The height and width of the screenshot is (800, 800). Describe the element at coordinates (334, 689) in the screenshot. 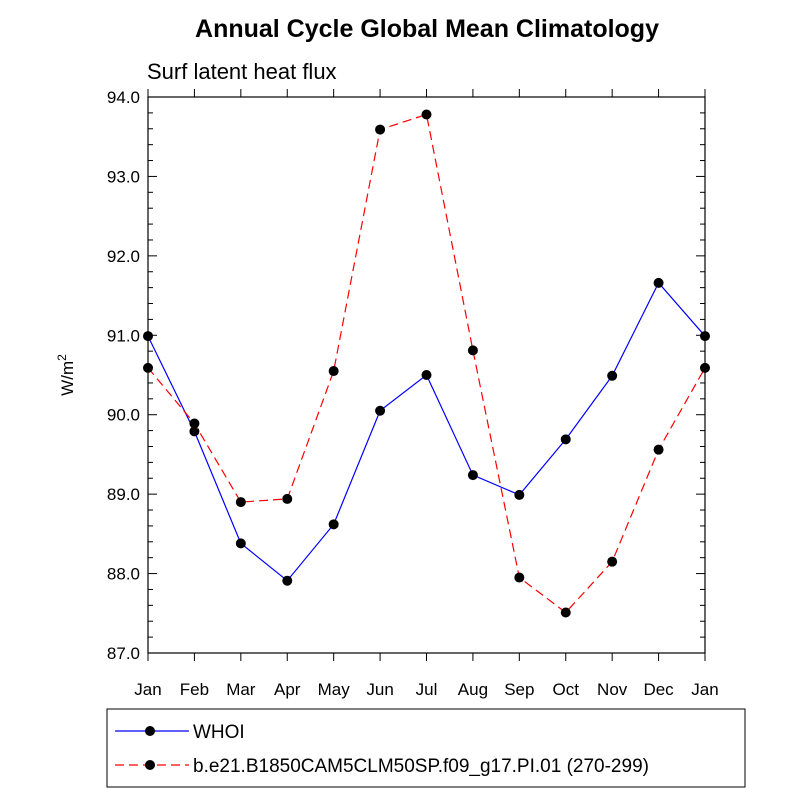

I see `x-tick-label: May` at that location.